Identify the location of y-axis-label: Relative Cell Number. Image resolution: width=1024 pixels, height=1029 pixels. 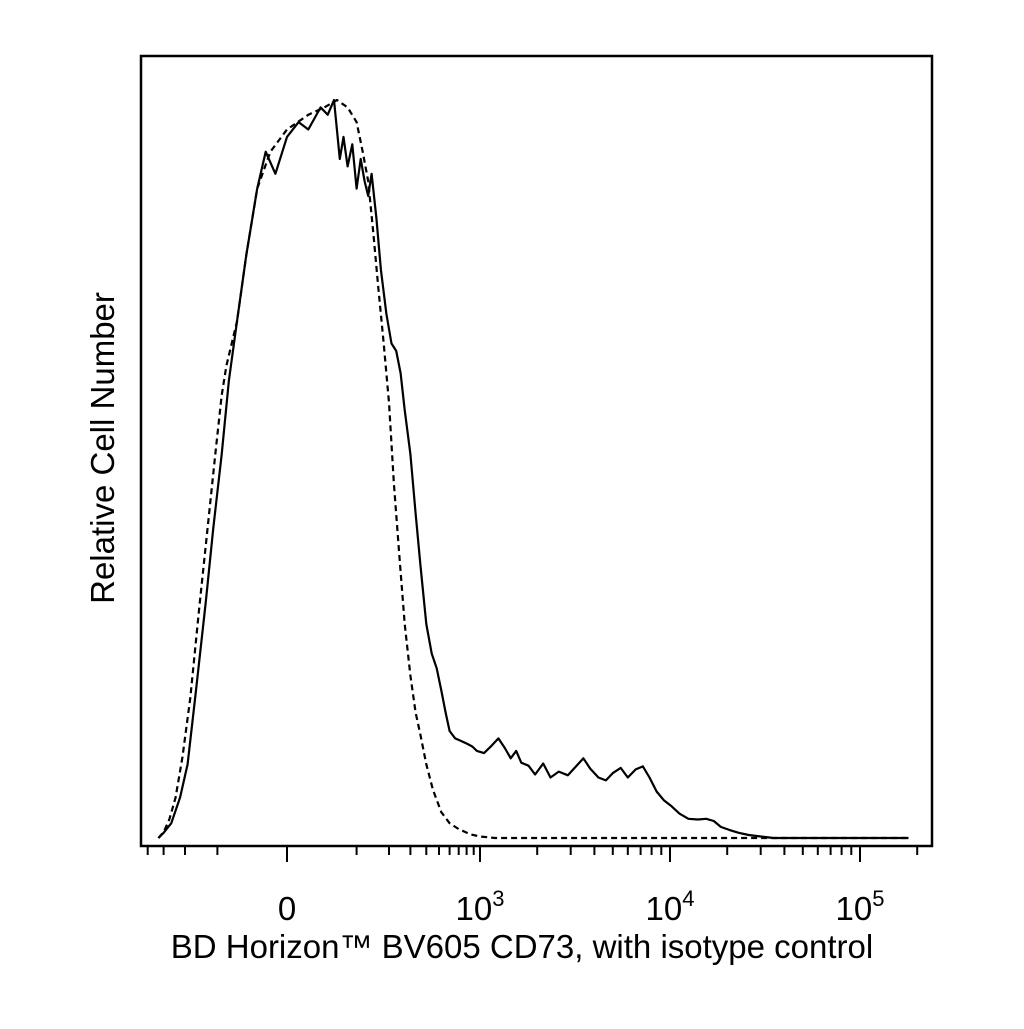
(102, 448).